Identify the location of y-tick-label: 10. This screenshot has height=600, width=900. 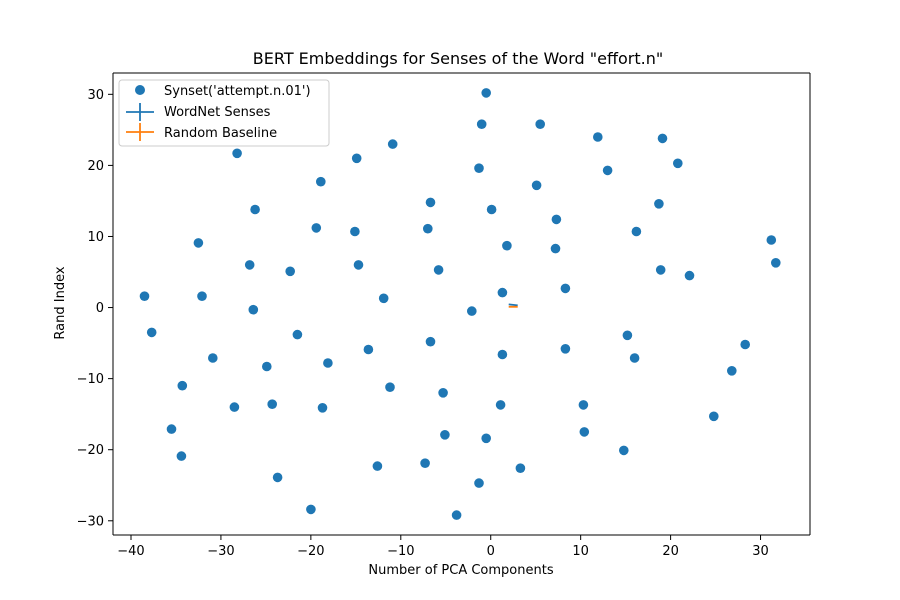
(95, 237).